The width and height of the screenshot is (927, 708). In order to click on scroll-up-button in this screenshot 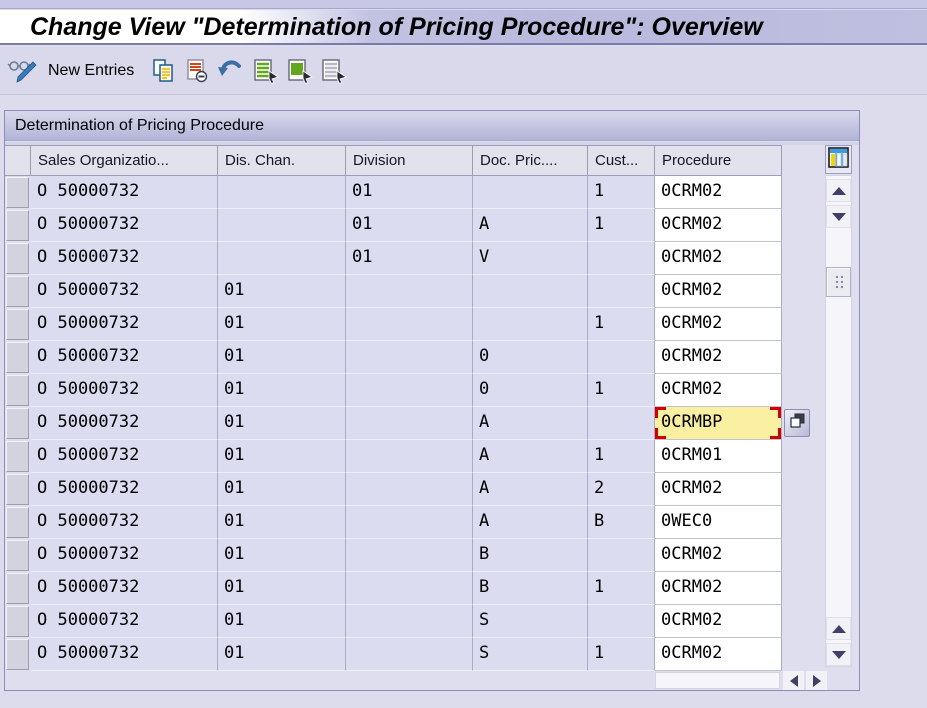, I will do `click(838, 190)`.